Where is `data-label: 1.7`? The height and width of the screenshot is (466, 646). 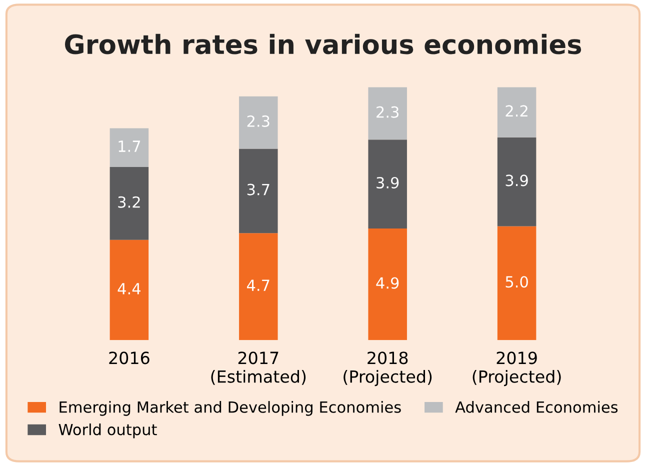 data-label: 1.7 is located at coordinates (129, 146).